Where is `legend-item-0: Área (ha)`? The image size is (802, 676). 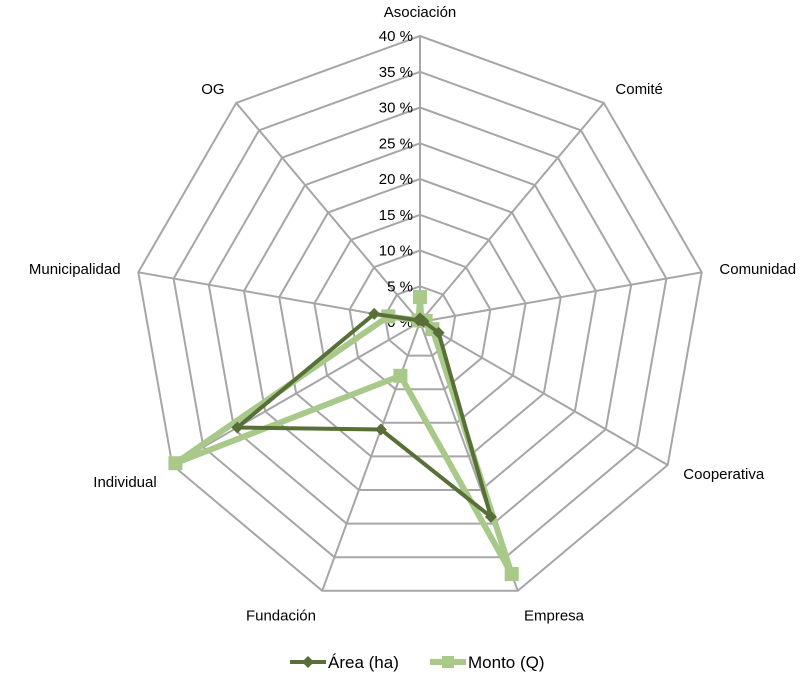
legend-item-0: Área (ha) is located at coordinates (344, 662).